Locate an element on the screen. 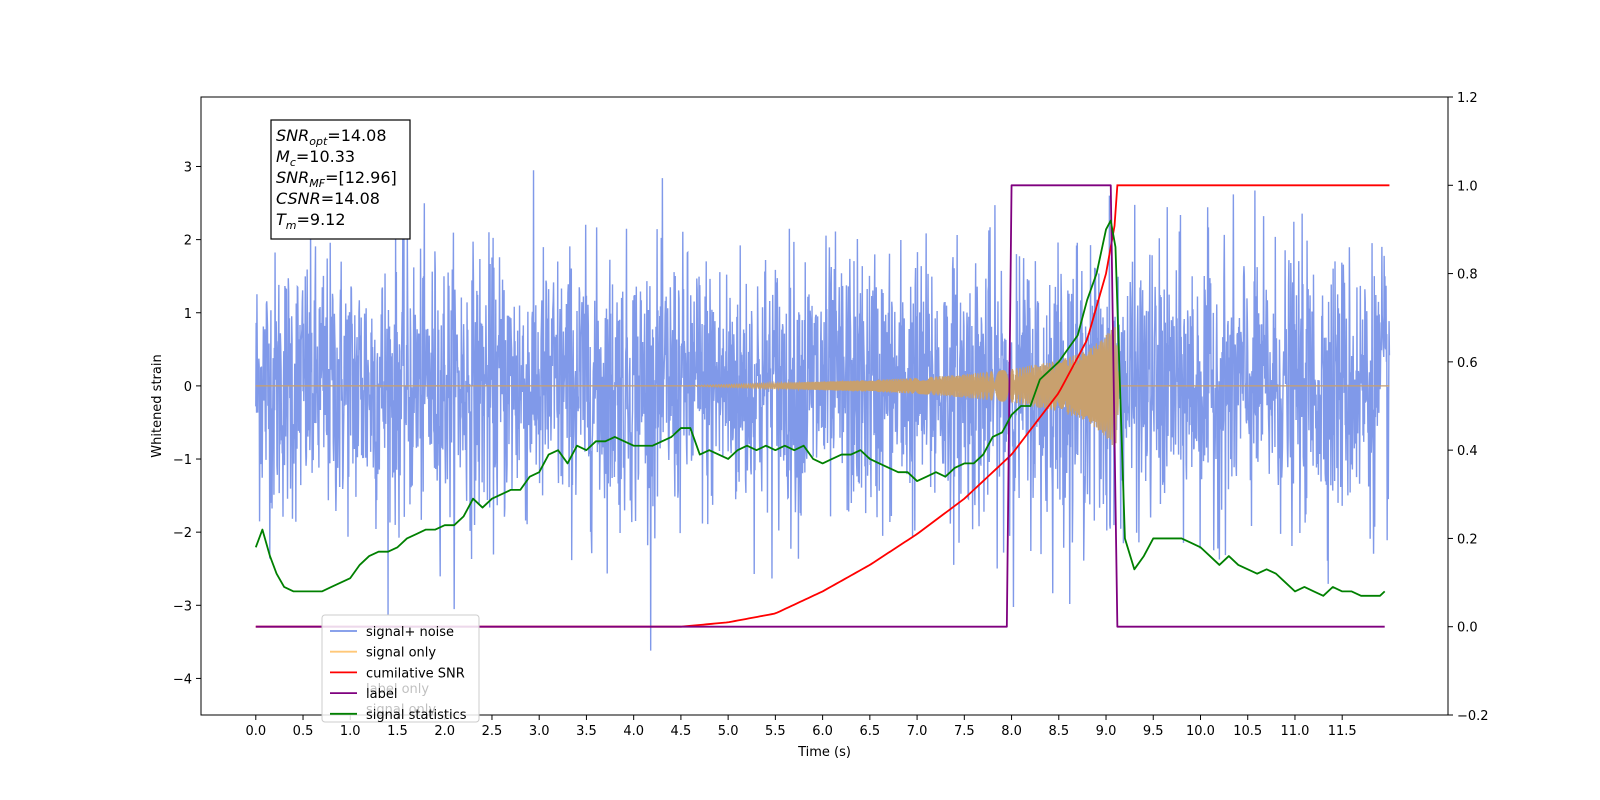  x-tick-label: 0.5 is located at coordinates (303, 731).